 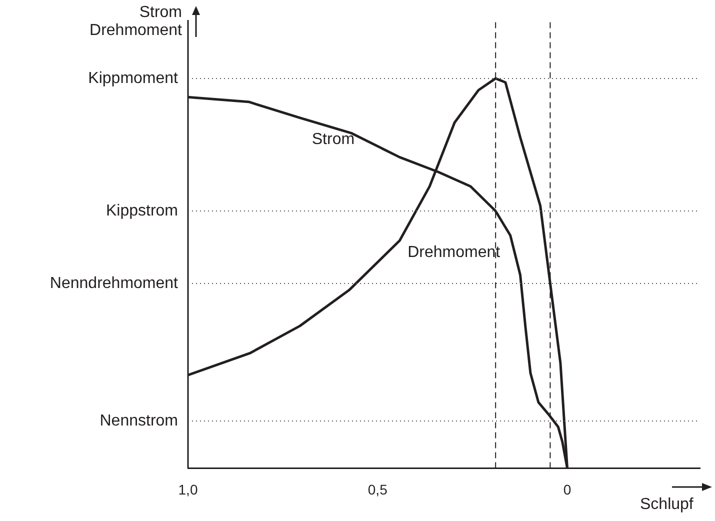 What do you see at coordinates (567, 489) in the screenshot?
I see `x-tick-label: 0` at bounding box center [567, 489].